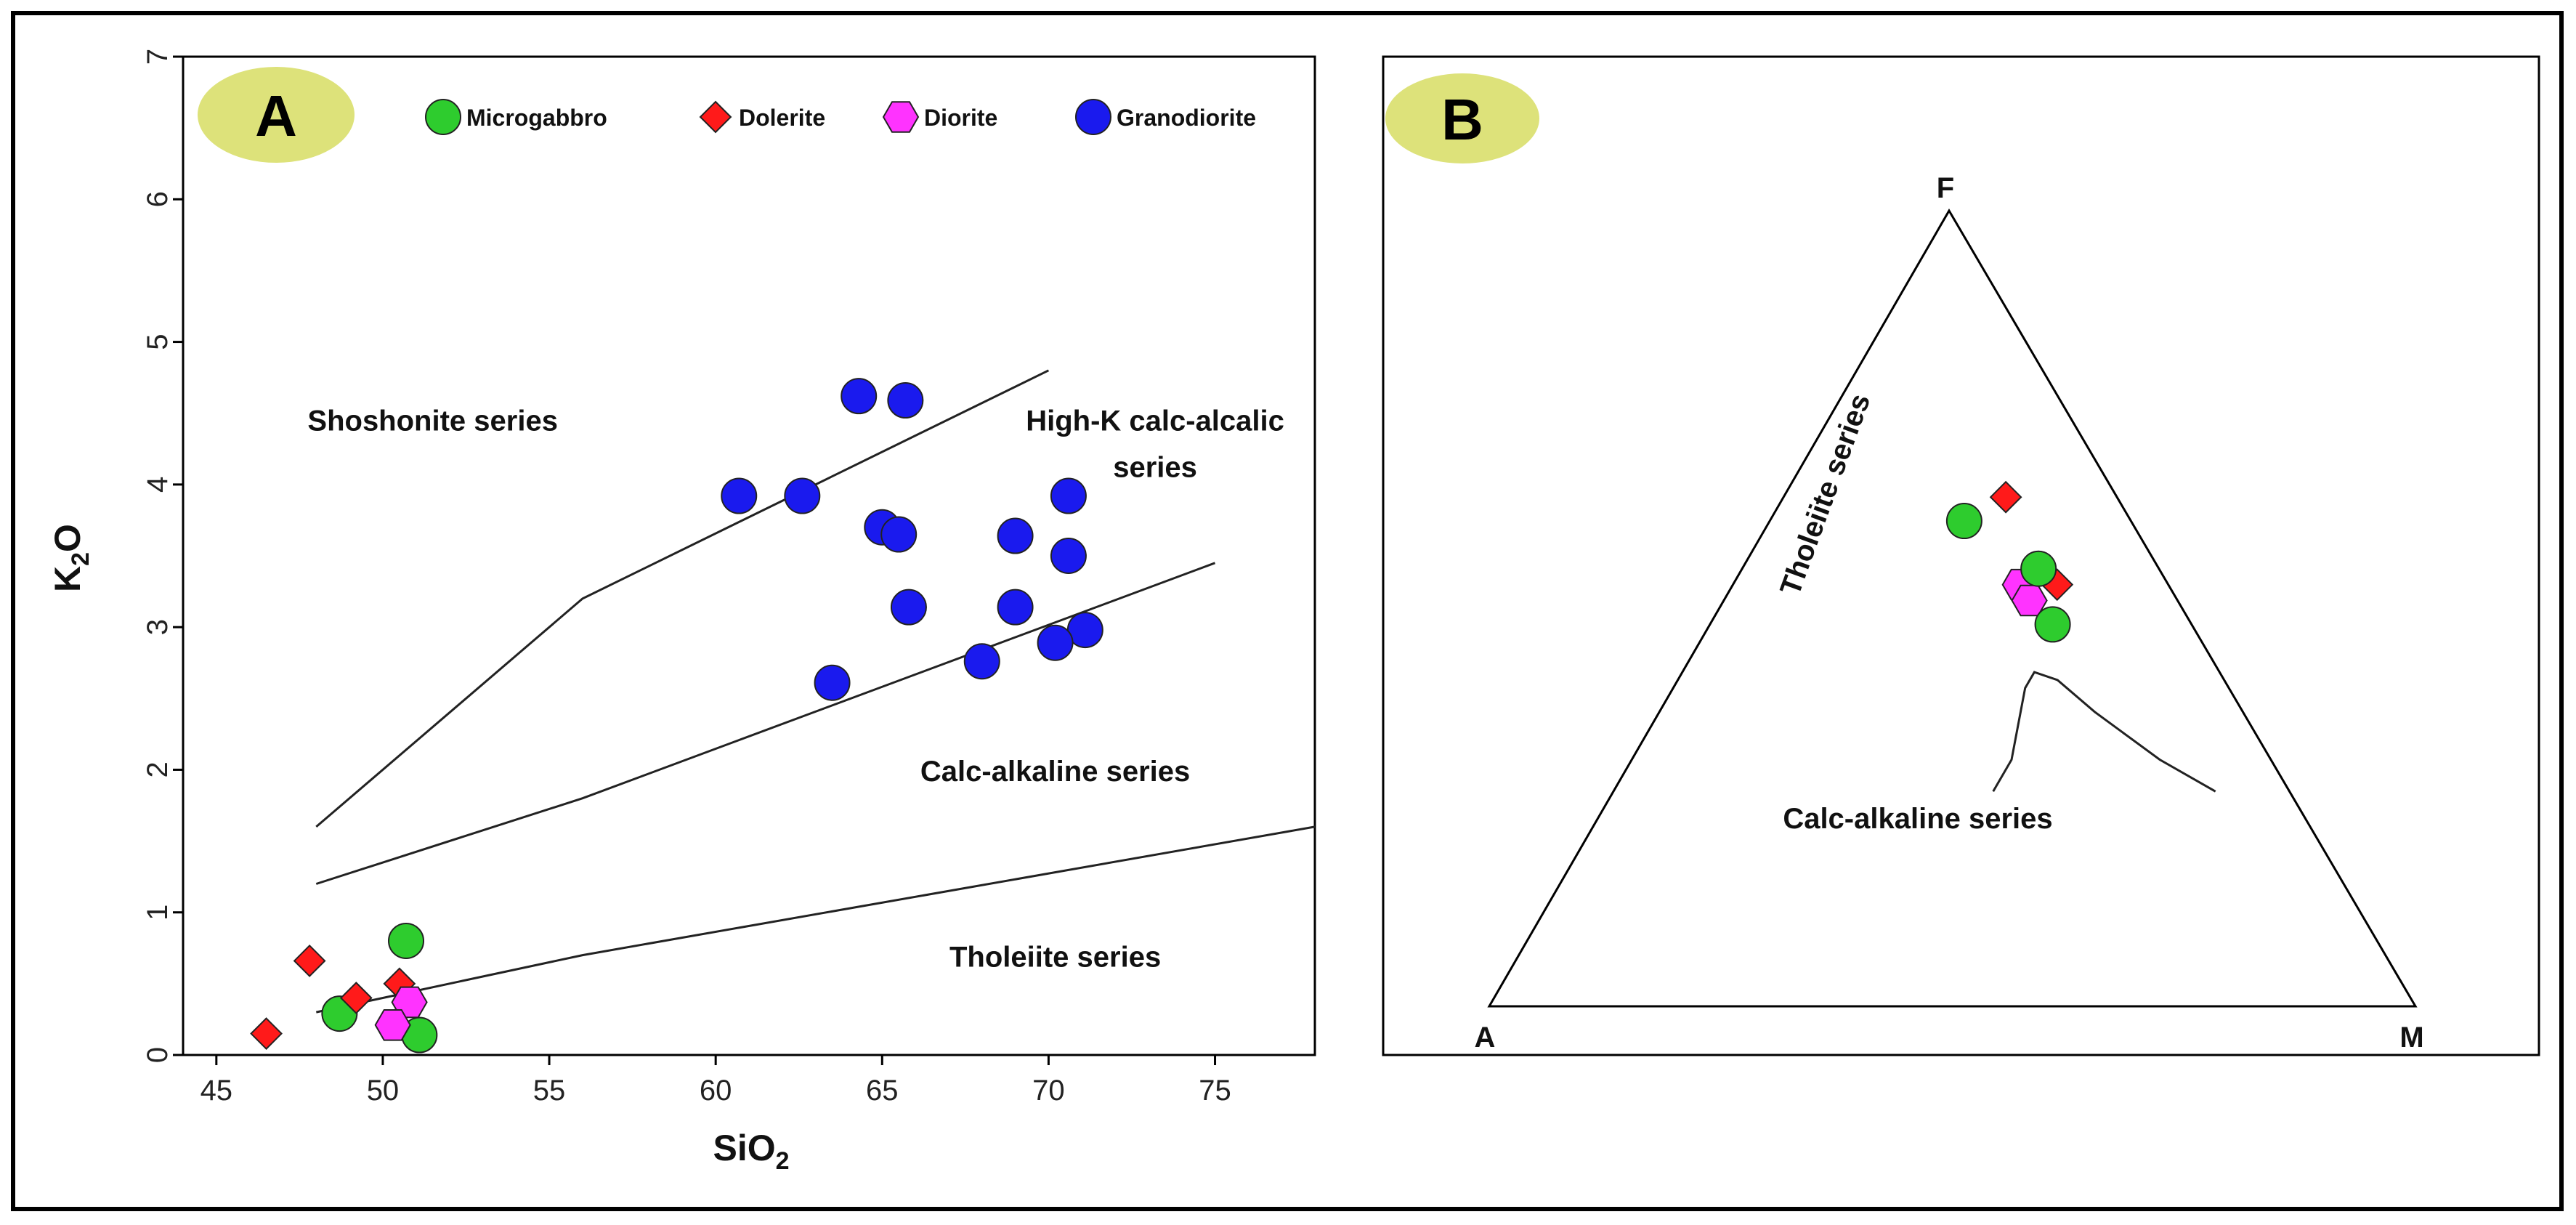  I want to click on region-label-line: Tholeiite series, so click(1055, 957).